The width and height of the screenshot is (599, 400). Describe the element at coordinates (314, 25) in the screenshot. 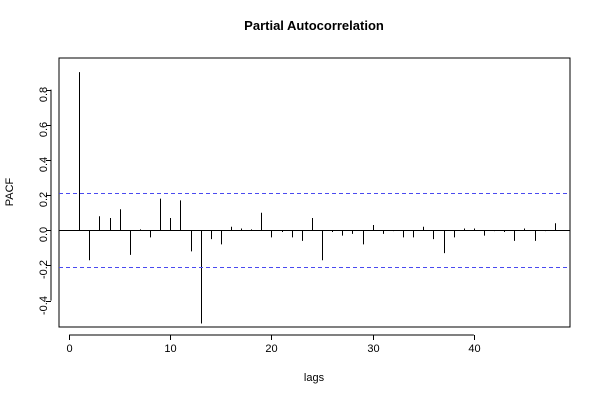

I see `chart-title: Partial Autocorrelation` at that location.